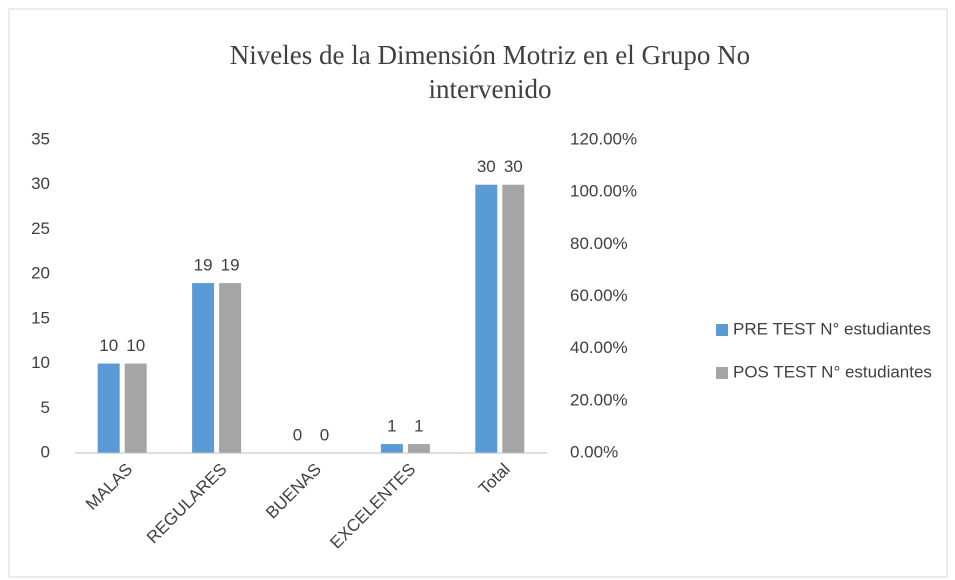 Image resolution: width=955 pixels, height=580 pixels. What do you see at coordinates (599, 243) in the screenshot?
I see `y2-tick-label: 80.00%` at bounding box center [599, 243].